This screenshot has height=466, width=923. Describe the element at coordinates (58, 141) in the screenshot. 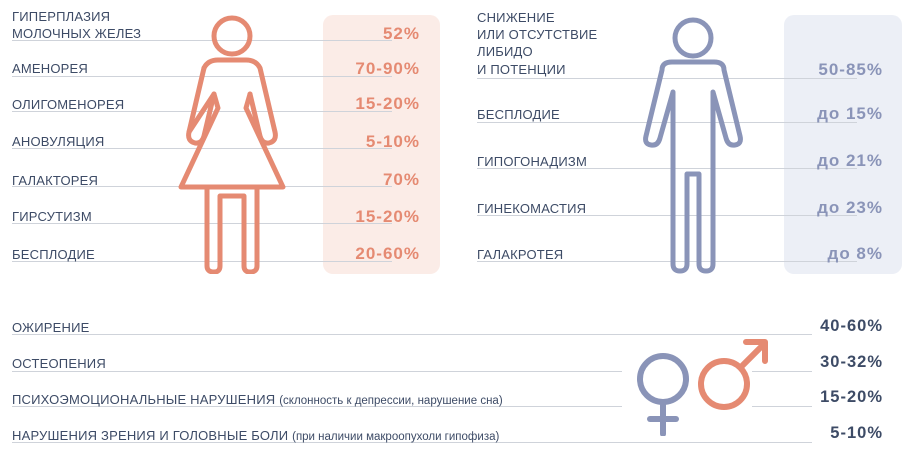

I see `female-item-label: АНОВУЛЯЦИЯ` at that location.